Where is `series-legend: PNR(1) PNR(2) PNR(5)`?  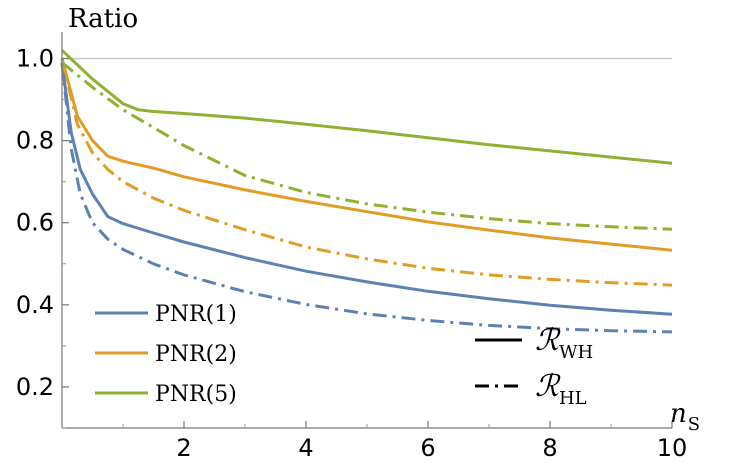 series-legend: PNR(1) PNR(2) PNR(5) is located at coordinates (166, 354).